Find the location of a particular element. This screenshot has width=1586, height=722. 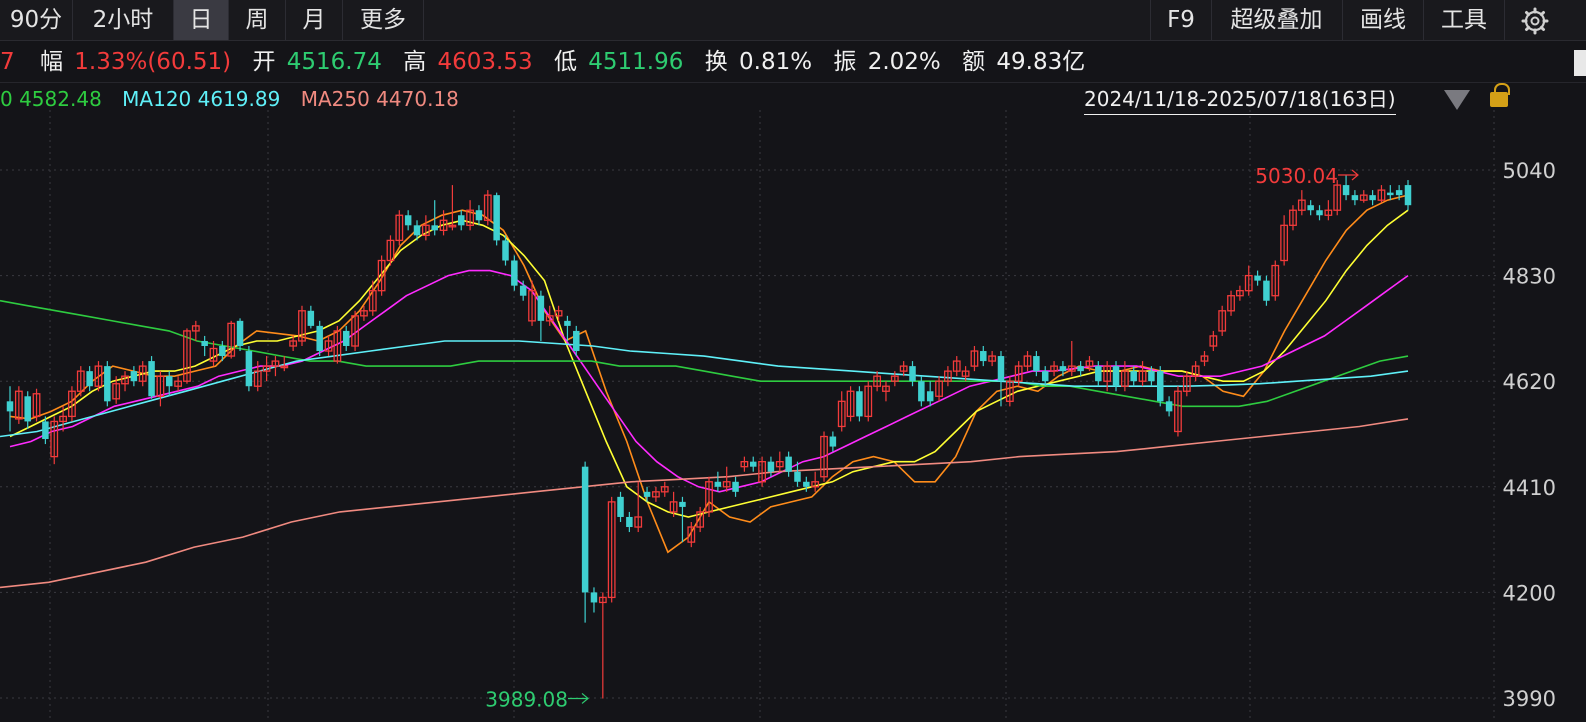

max-price-arrowhead is located at coordinates (1355, 175).